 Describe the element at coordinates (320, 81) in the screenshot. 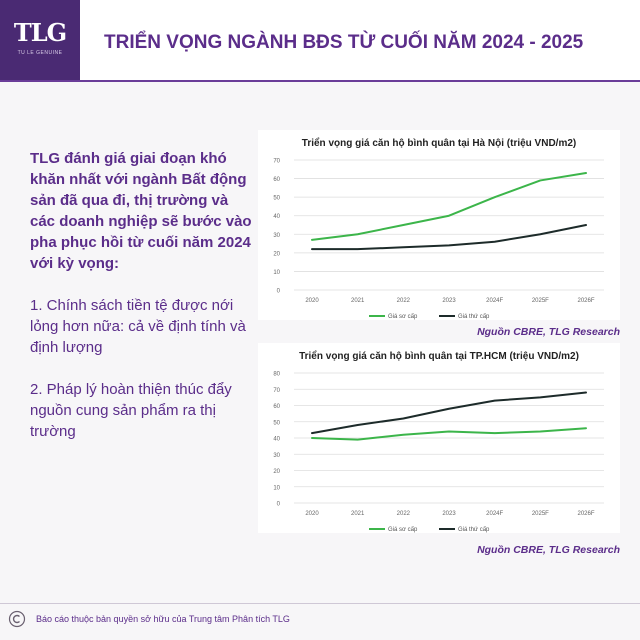

I see `header-divider` at that location.